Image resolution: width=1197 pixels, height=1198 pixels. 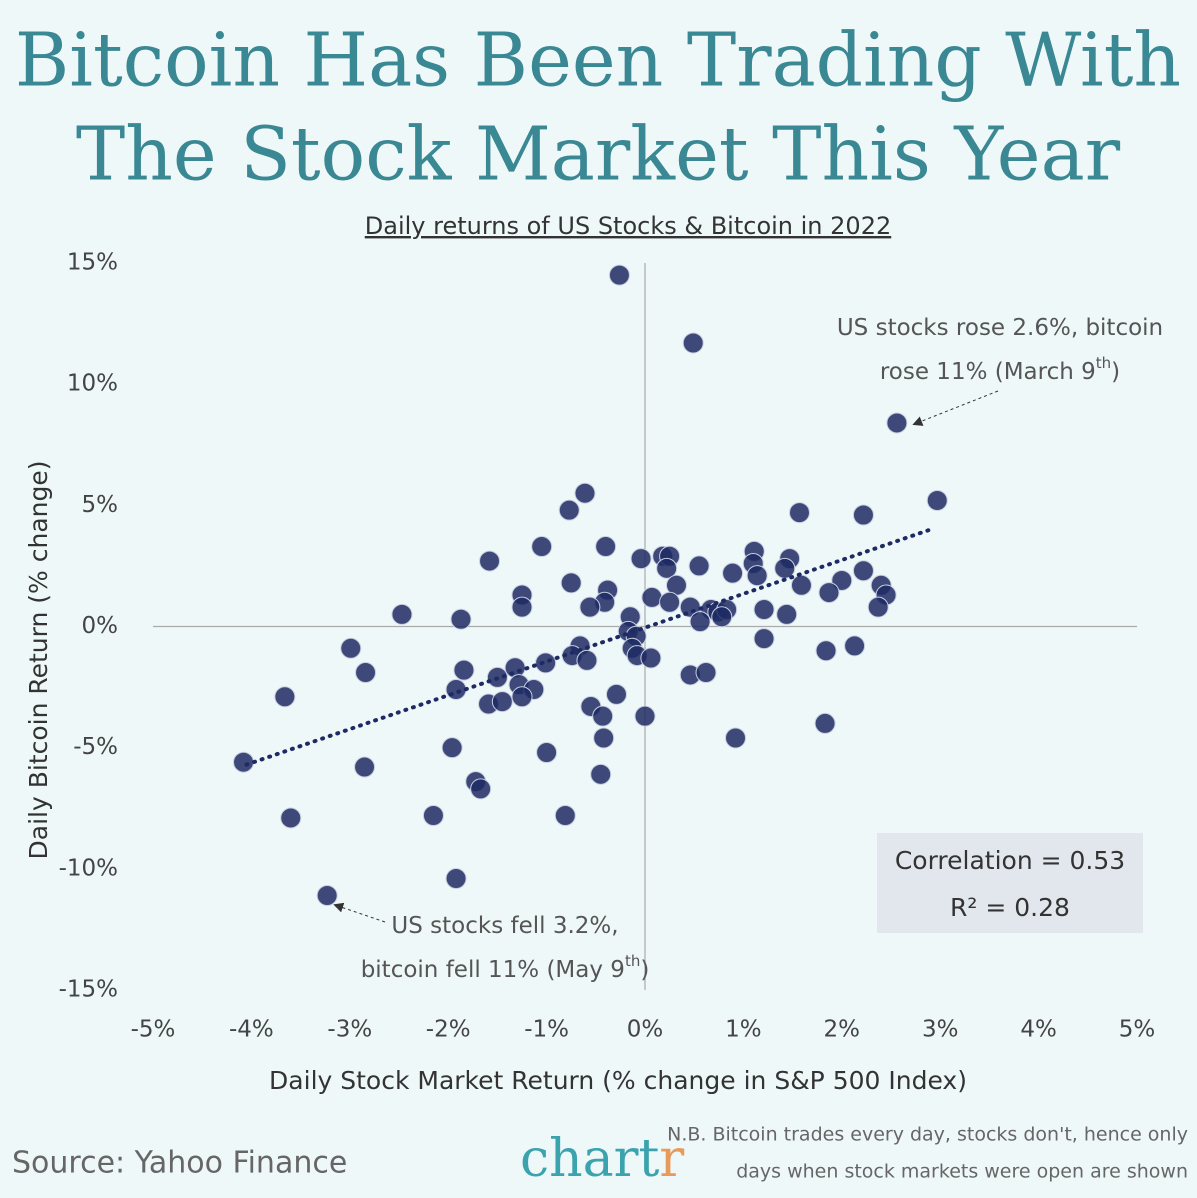 I want to click on y-tick-label: -5%, so click(x=95, y=747).